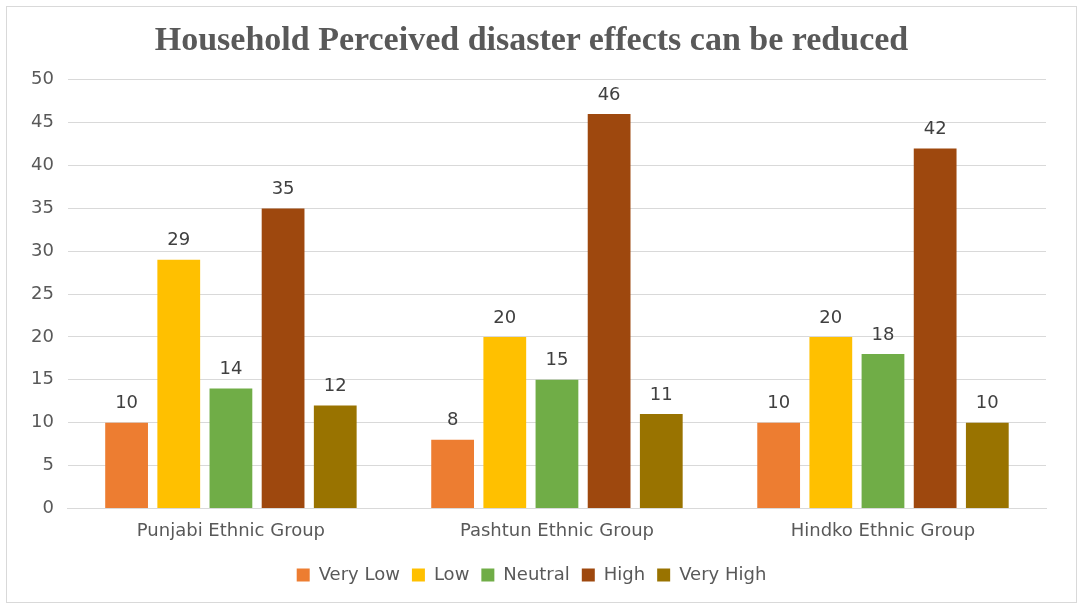  Describe the element at coordinates (42, 292) in the screenshot. I see `y-tick-label: 25` at that location.